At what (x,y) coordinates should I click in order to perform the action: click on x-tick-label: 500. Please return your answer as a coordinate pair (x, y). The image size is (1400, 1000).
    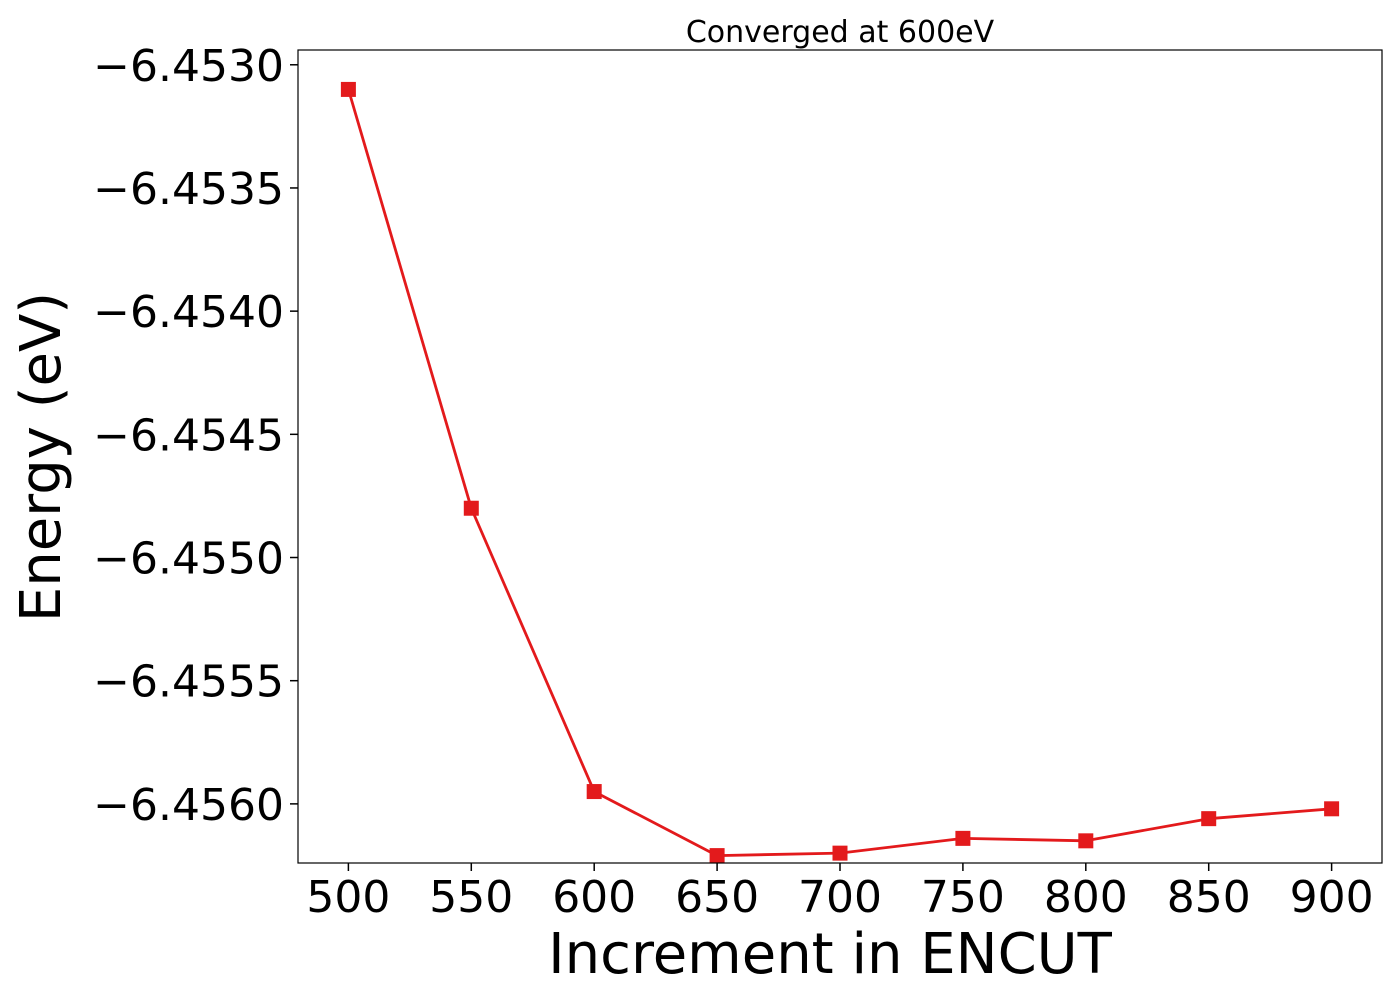
    Looking at the image, I should click on (348, 897).